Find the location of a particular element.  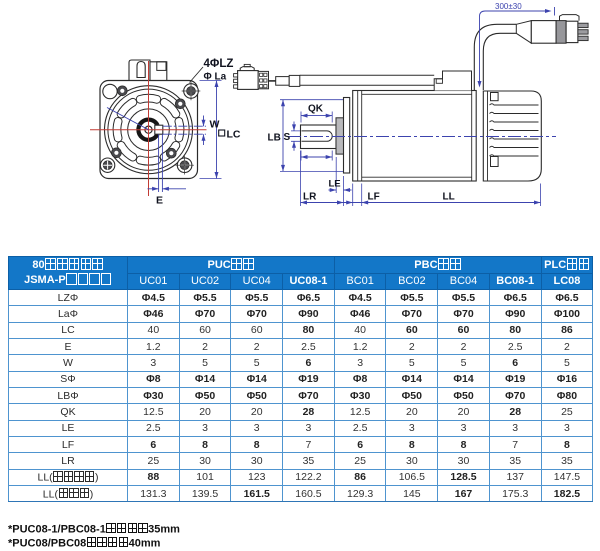

svg-text: LR is located at coordinates (310, 197).